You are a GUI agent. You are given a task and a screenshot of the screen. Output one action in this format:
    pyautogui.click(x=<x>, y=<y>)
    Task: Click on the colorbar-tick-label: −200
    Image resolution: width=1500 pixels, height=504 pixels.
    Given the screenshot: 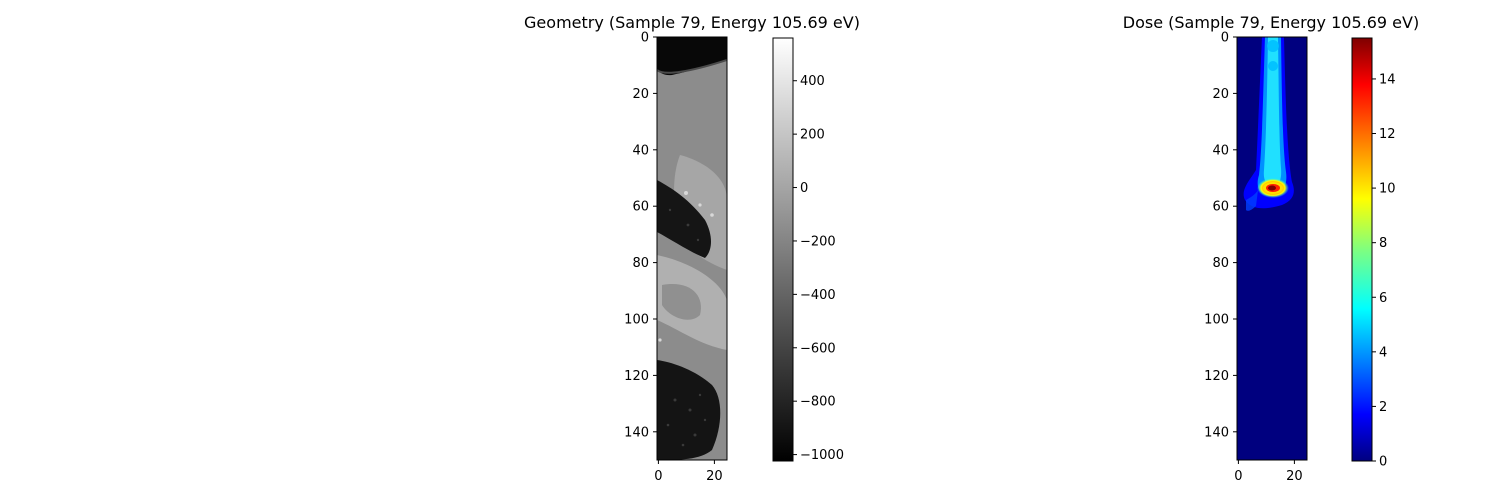 What is the action you would take?
    pyautogui.click(x=818, y=241)
    